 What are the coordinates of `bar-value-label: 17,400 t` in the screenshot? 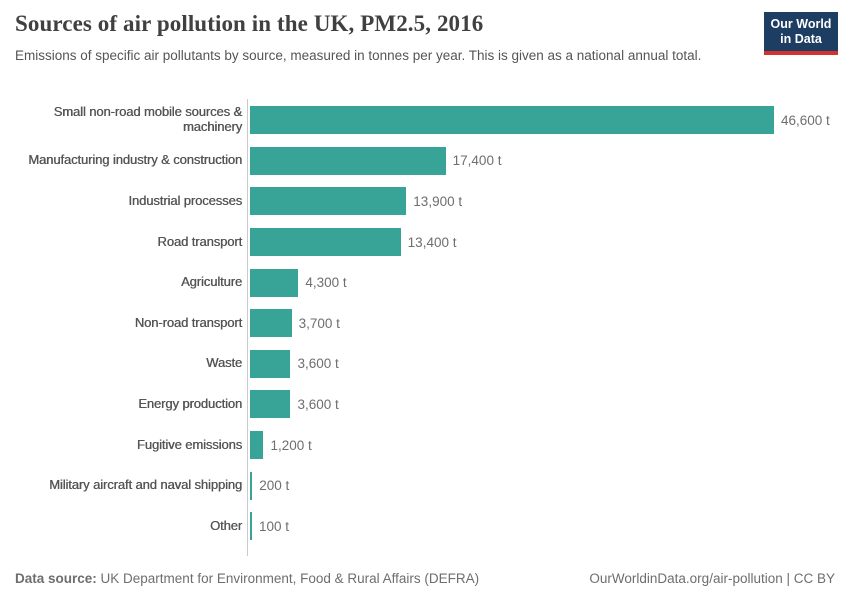 It's located at (477, 161).